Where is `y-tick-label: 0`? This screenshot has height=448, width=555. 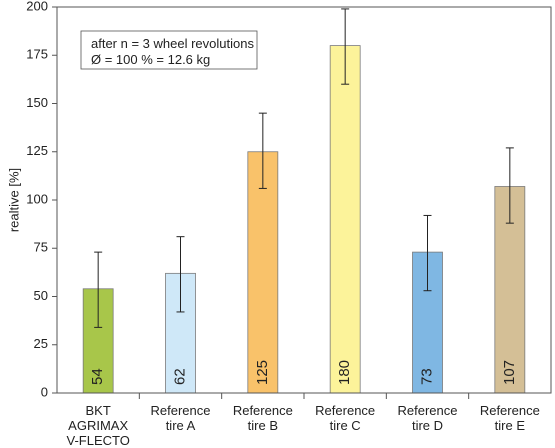
y-tick-label: 0 is located at coordinates (44, 391).